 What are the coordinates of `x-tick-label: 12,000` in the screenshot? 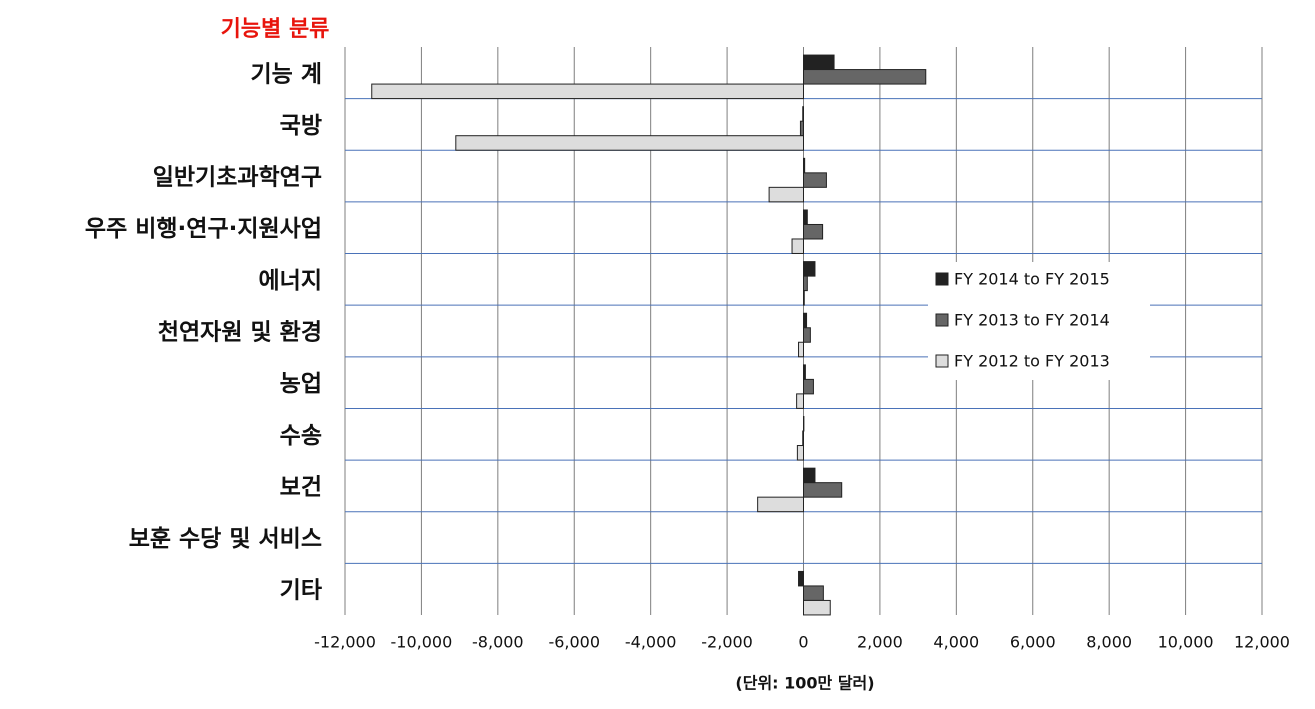 It's located at (1262, 642).